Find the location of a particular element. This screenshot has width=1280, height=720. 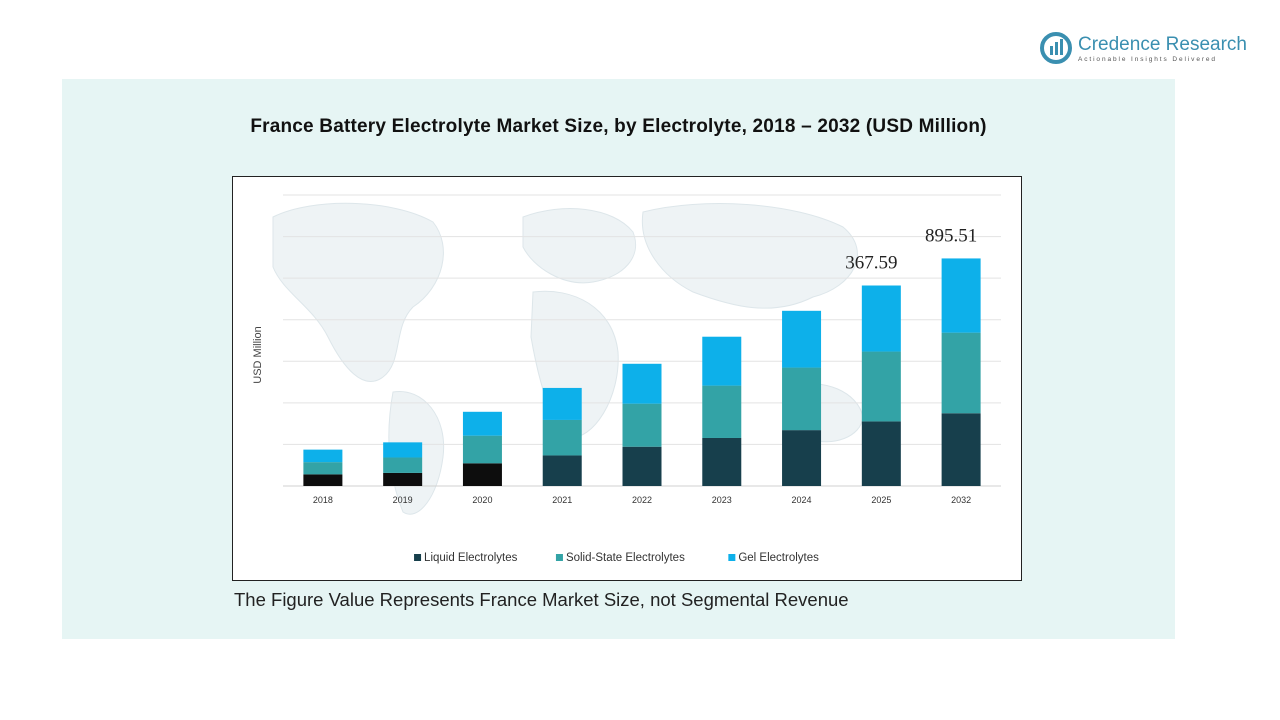

bar-liquid-electrolytes2022 is located at coordinates (642, 466).